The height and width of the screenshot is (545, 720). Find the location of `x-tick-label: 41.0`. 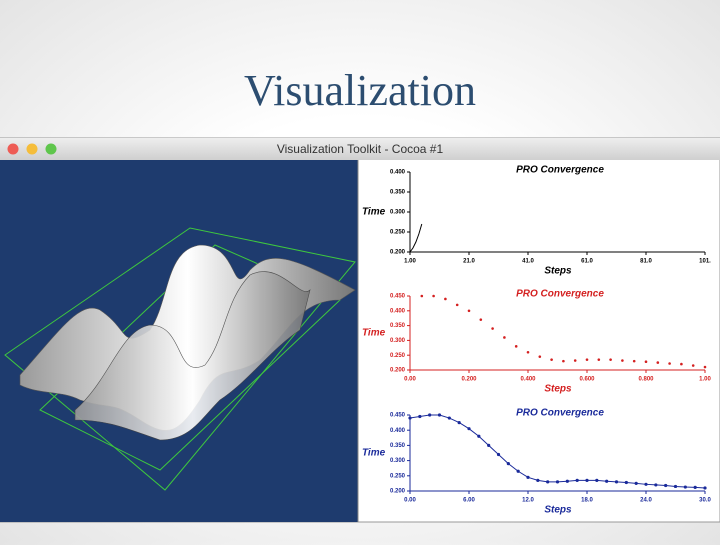

x-tick-label: 41.0 is located at coordinates (528, 262).